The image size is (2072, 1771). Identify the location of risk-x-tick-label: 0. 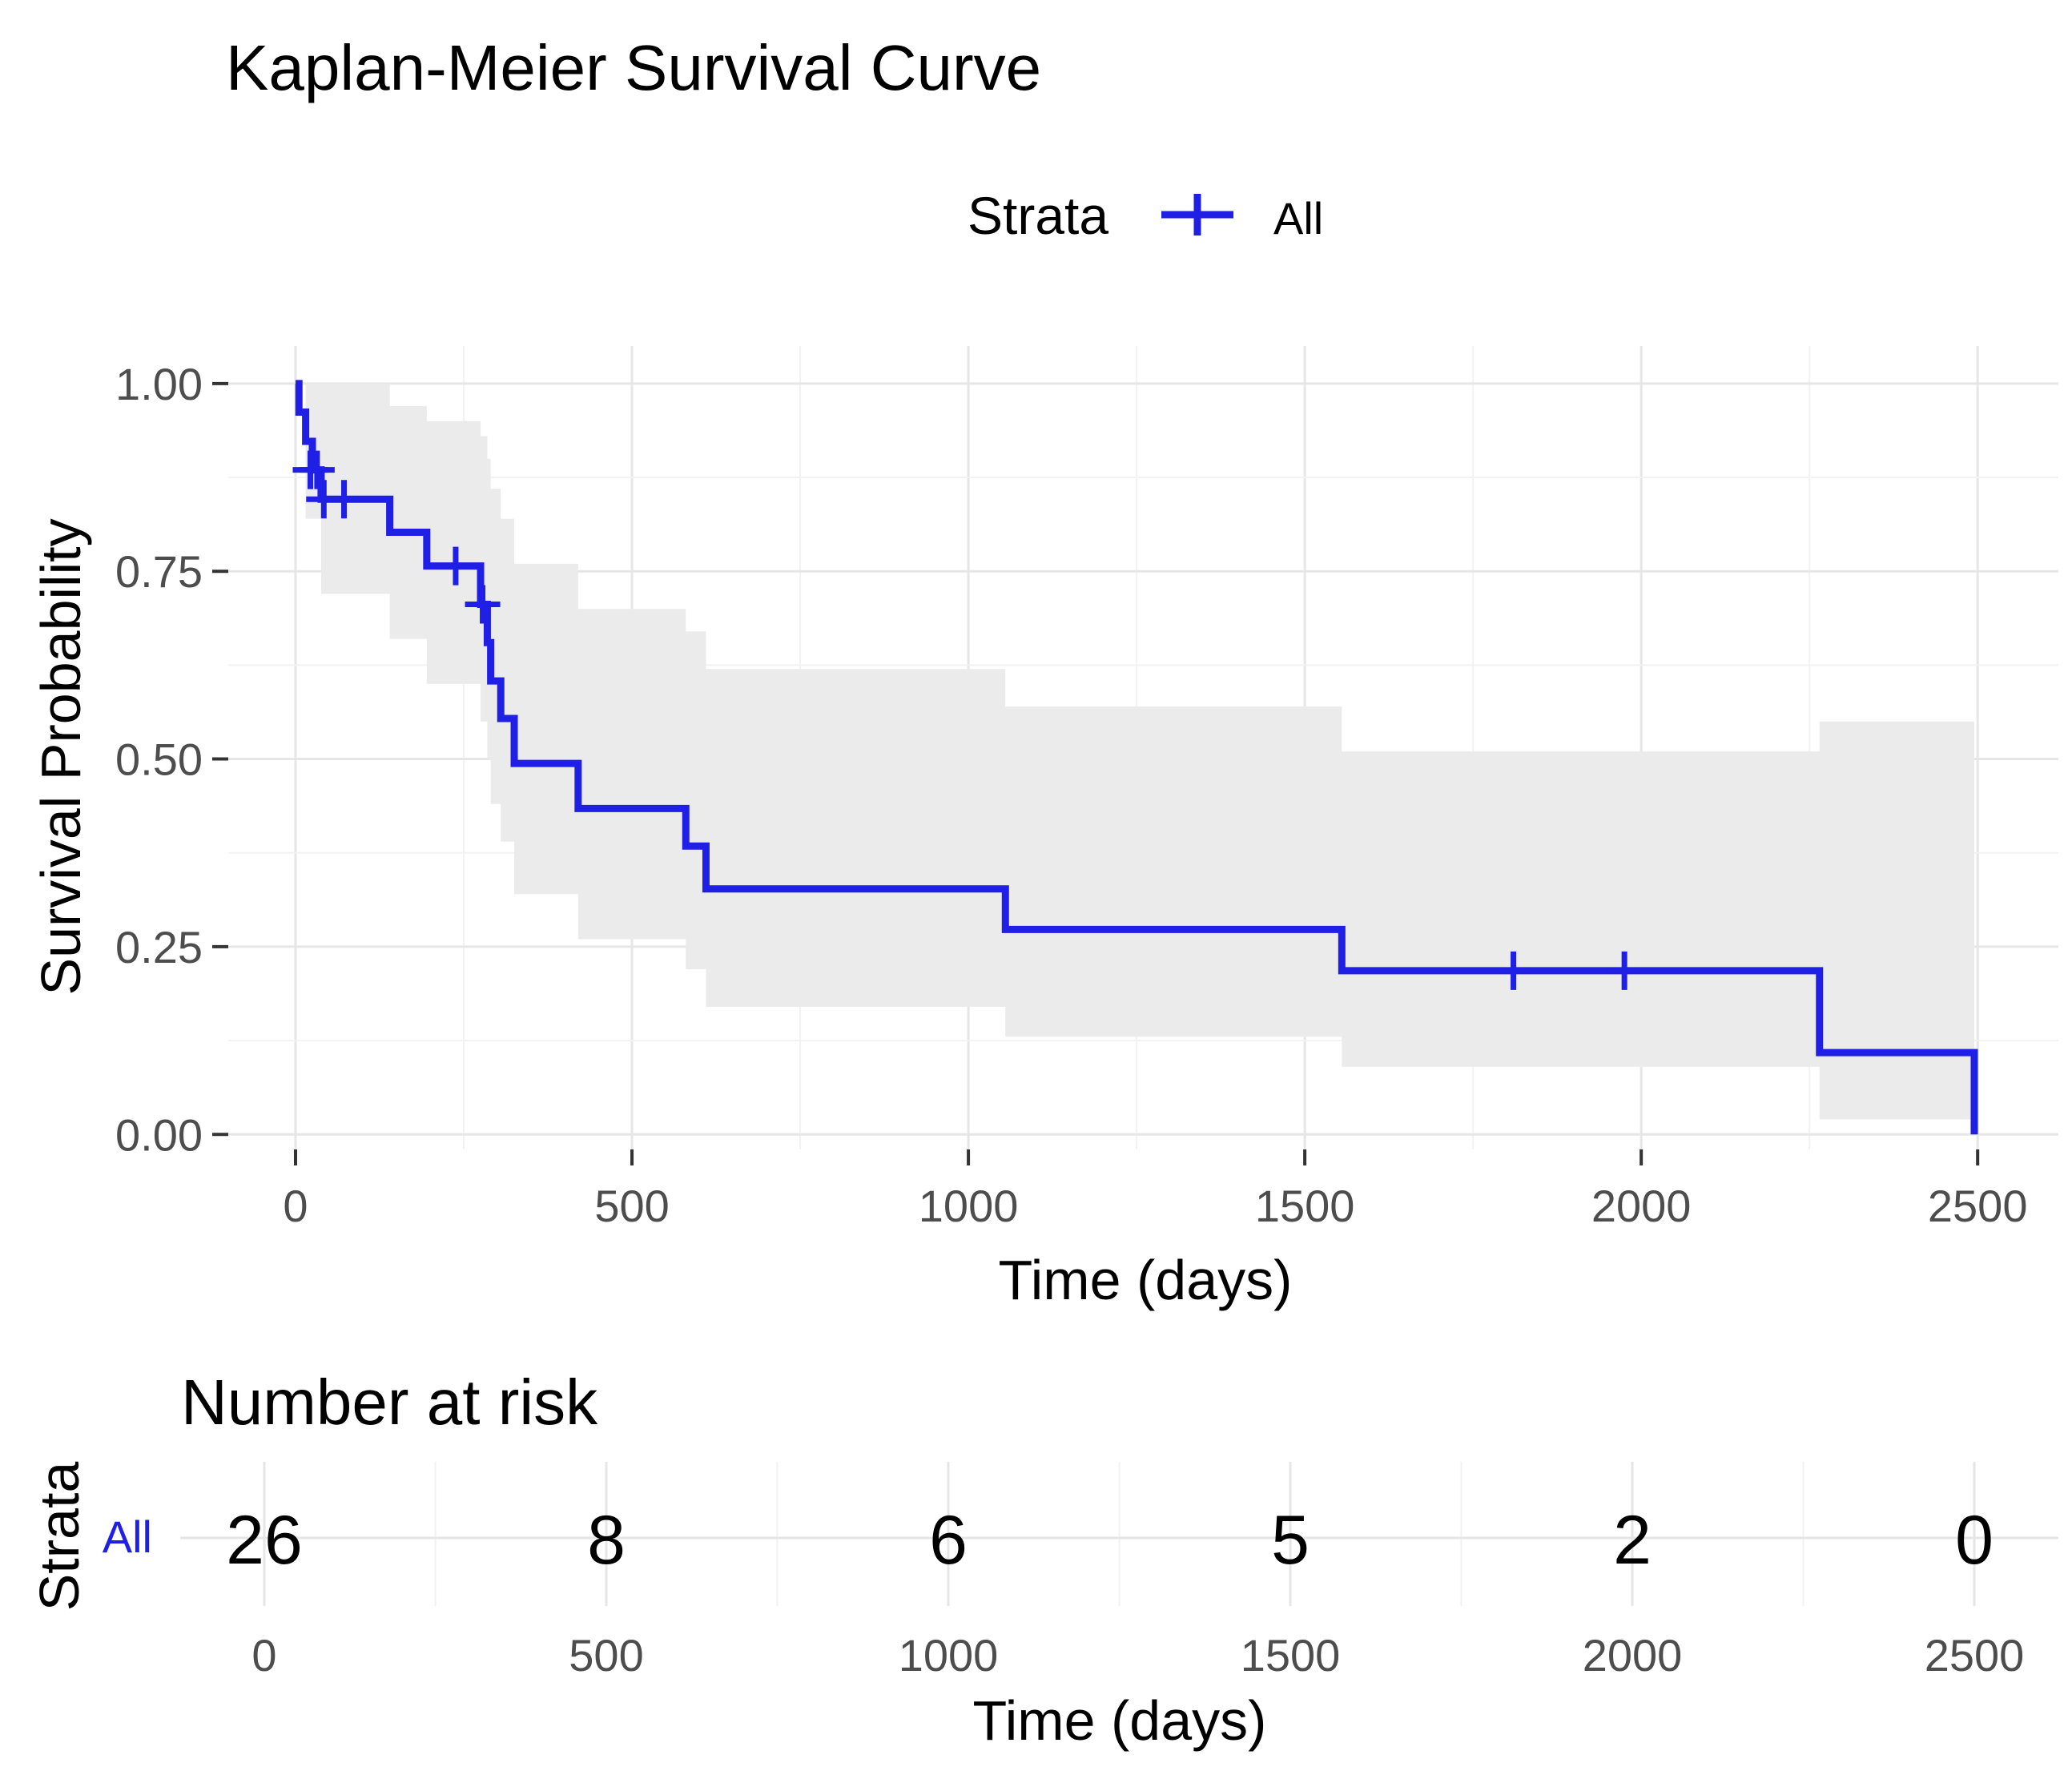
(263, 1655).